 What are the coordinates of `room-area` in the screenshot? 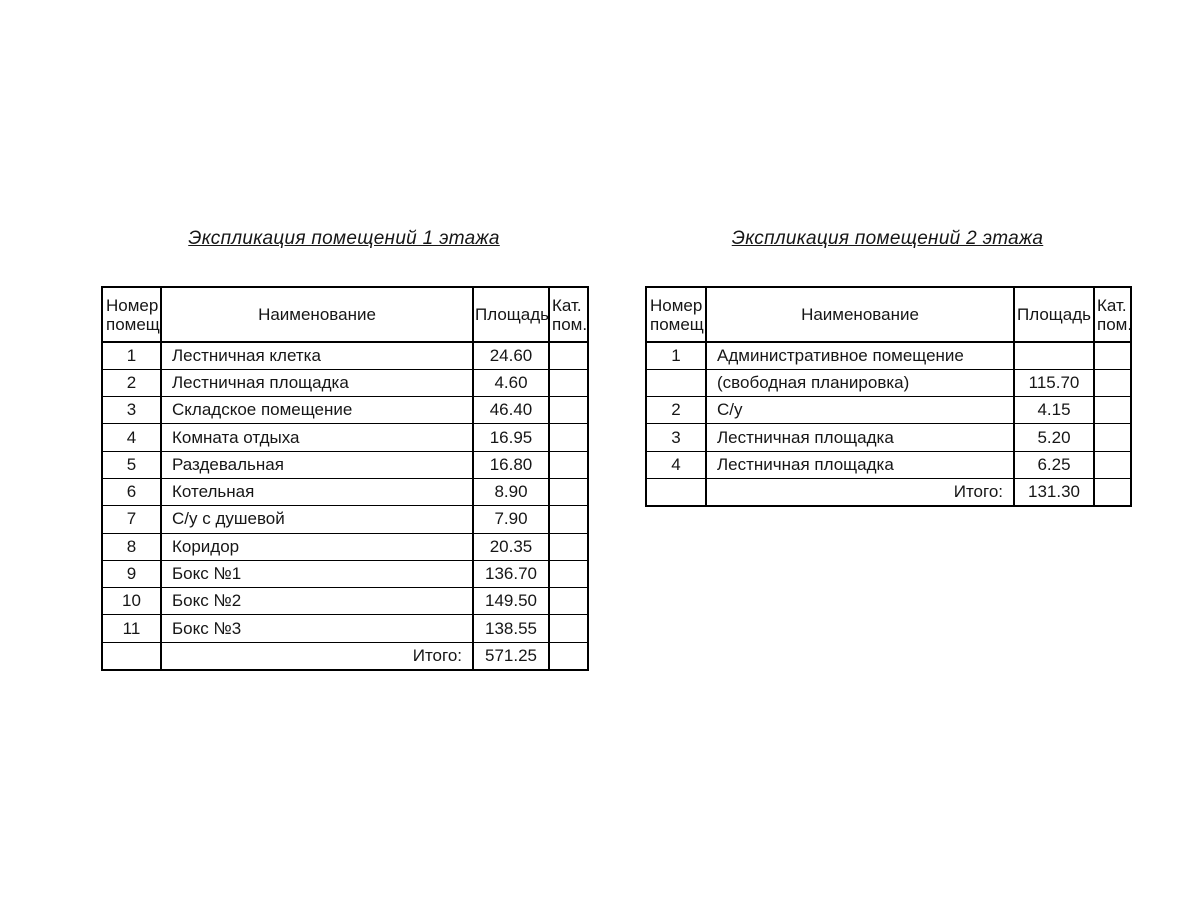 It's located at (1054, 355).